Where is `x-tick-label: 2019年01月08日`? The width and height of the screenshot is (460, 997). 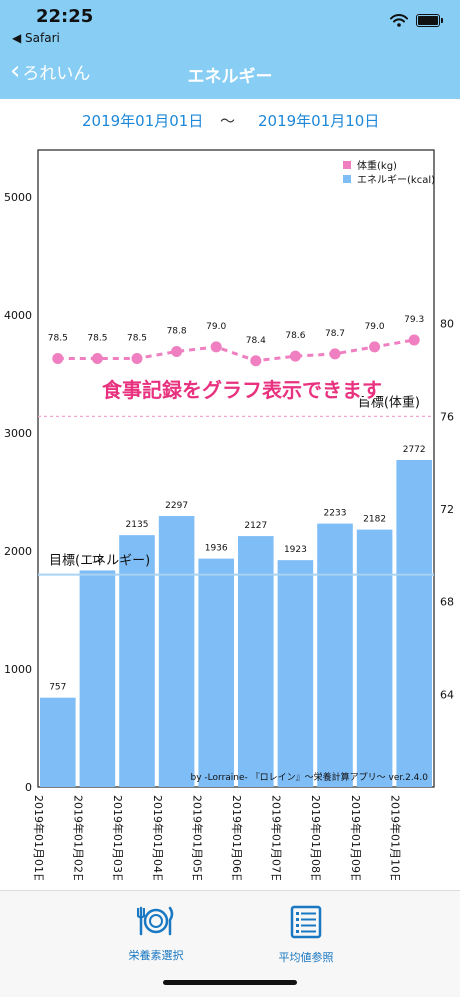
x-tick-label: 2019年01月08日 is located at coordinates (316, 837).